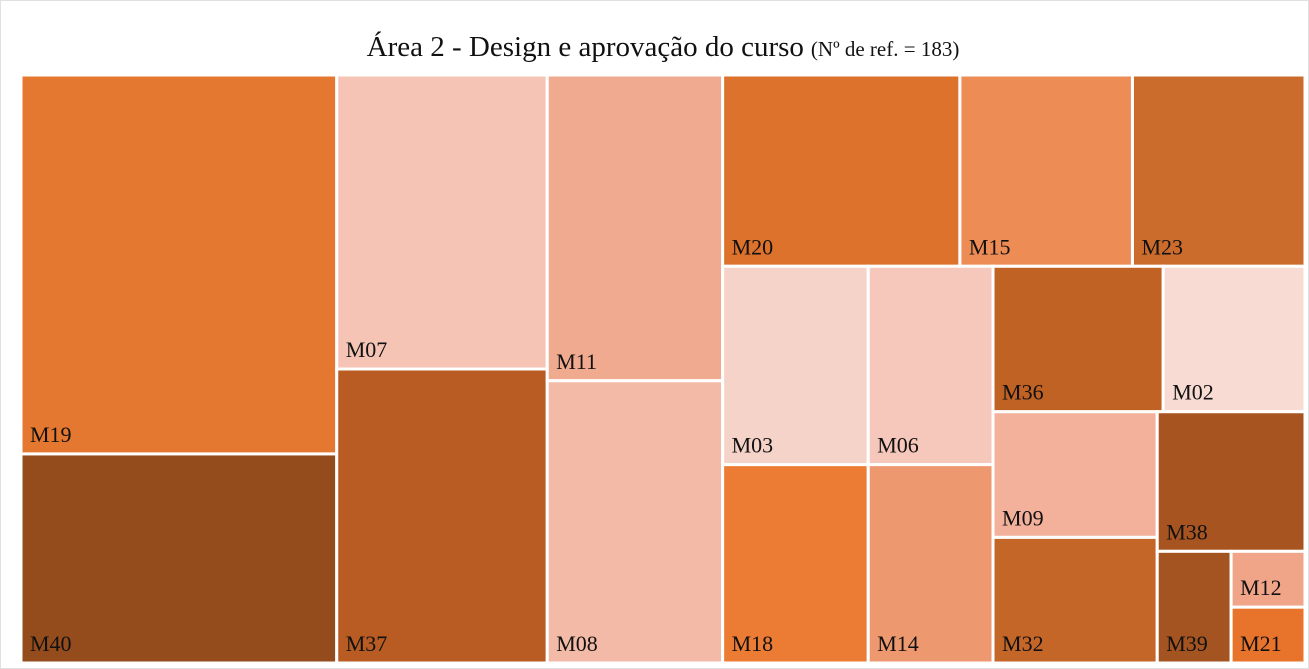 The image size is (1309, 669). I want to click on cell-label: M07, so click(367, 349).